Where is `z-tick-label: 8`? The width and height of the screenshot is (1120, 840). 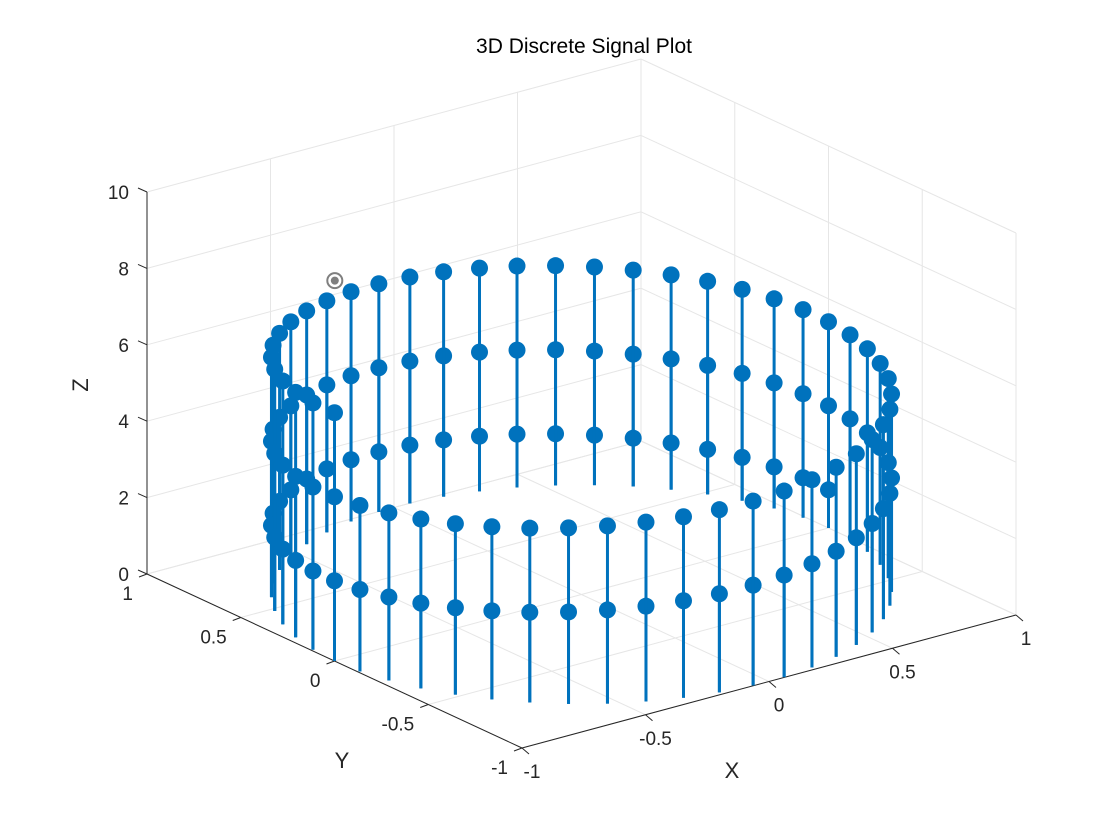 z-tick-label: 8 is located at coordinates (123, 269).